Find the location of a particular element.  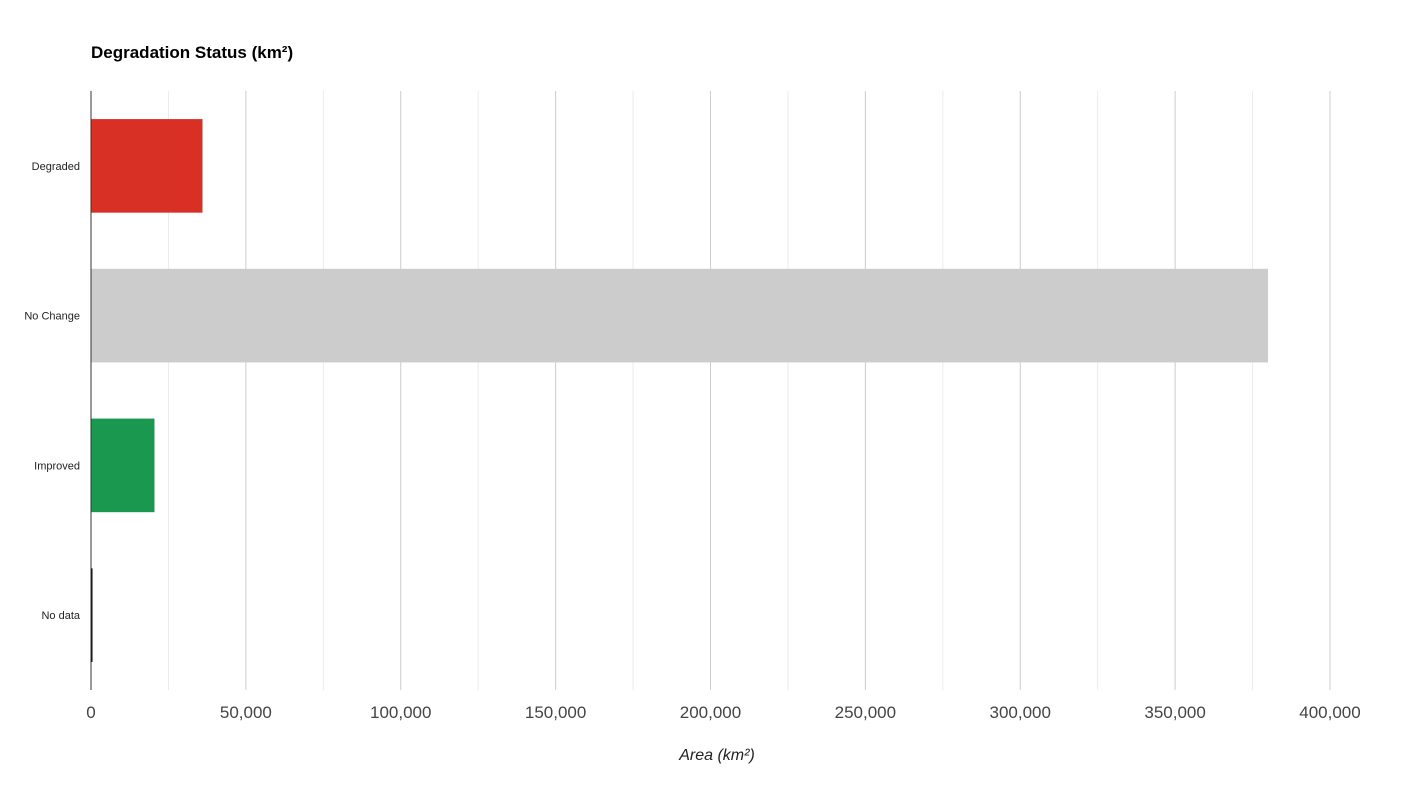

category-label: No data is located at coordinates (60, 616).